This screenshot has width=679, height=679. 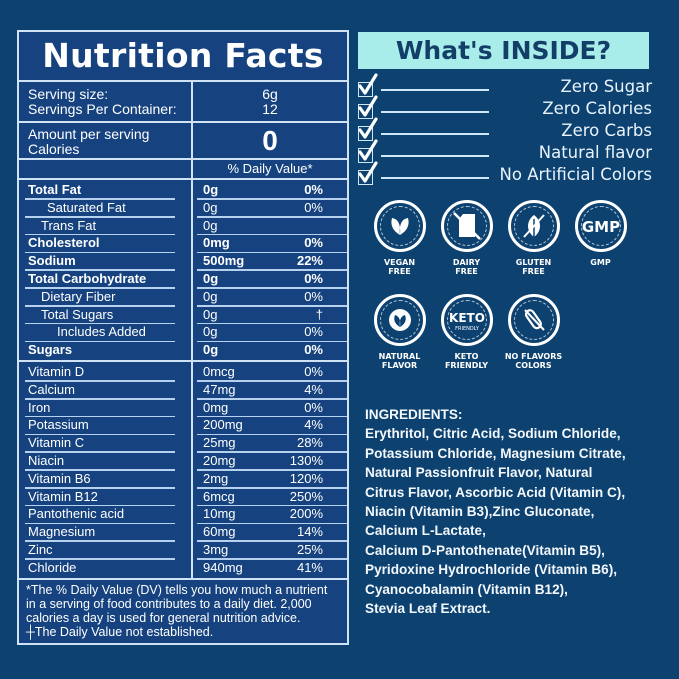 What do you see at coordinates (597, 108) in the screenshot?
I see `checklist-label: Zero Calories` at bounding box center [597, 108].